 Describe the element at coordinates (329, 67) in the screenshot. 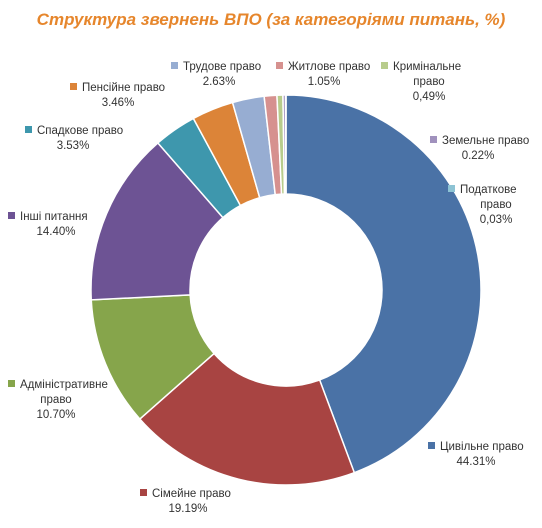

I see `data-label-8-line-1: Житлове право` at that location.